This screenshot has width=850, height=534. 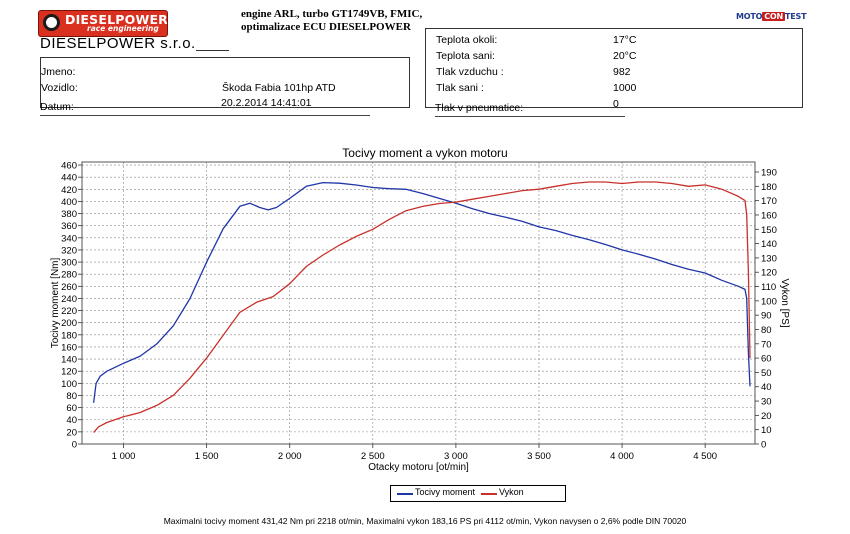 I want to click on y2-tick-label: 80, so click(x=766, y=330).